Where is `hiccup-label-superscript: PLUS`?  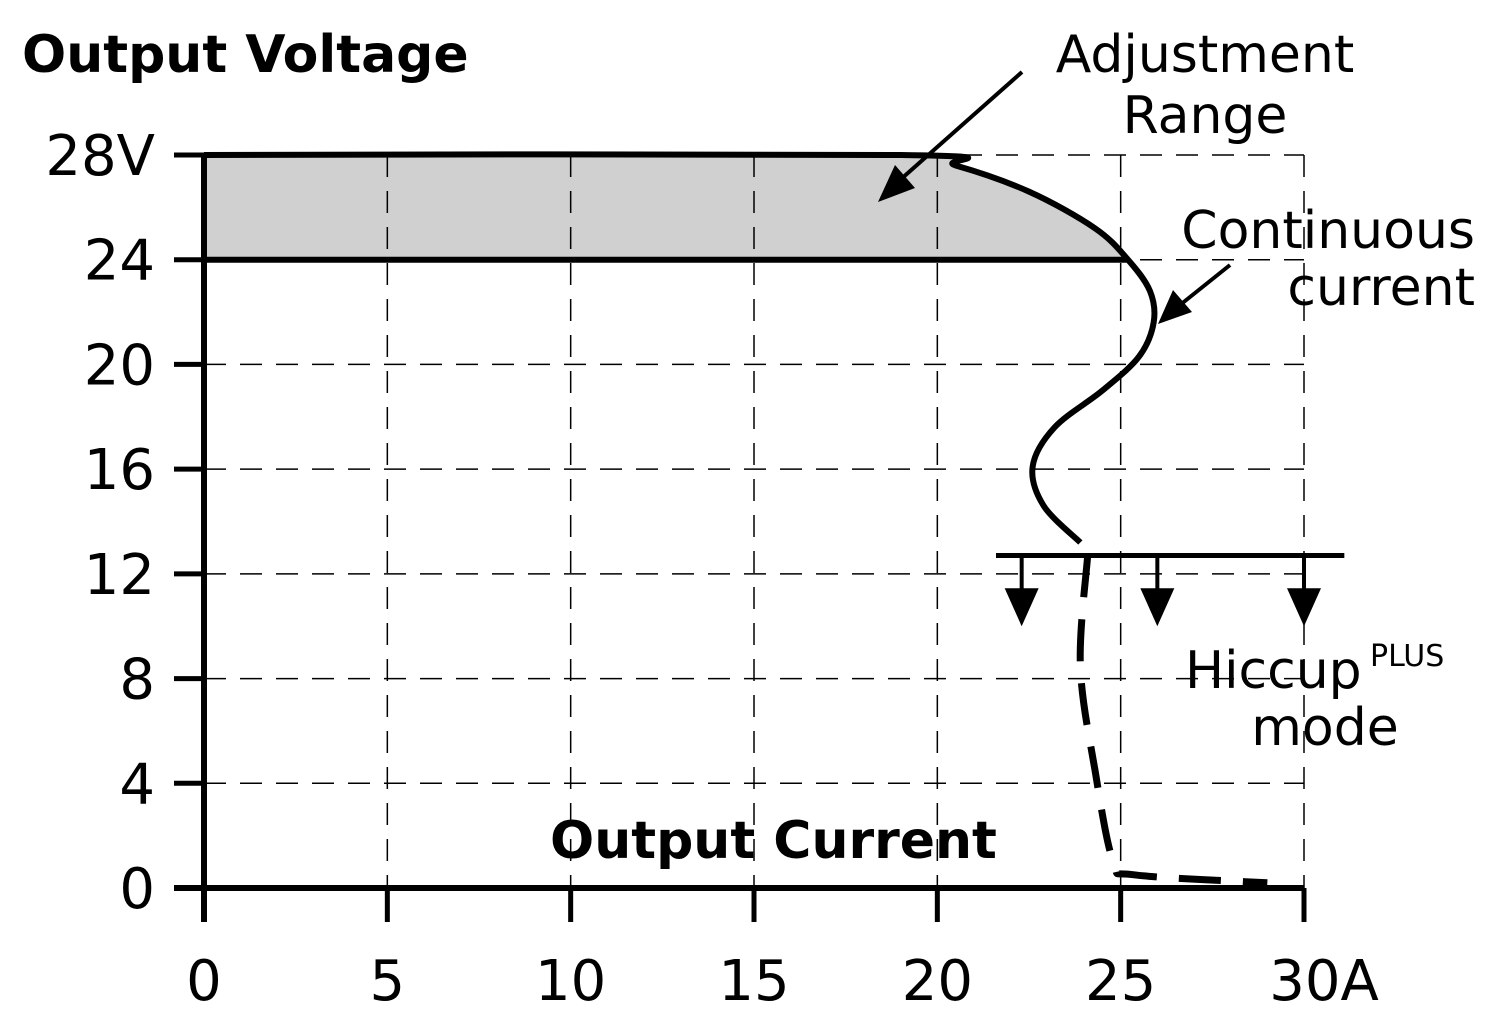
hiccup-label-superscript: PLUS is located at coordinates (1407, 656).